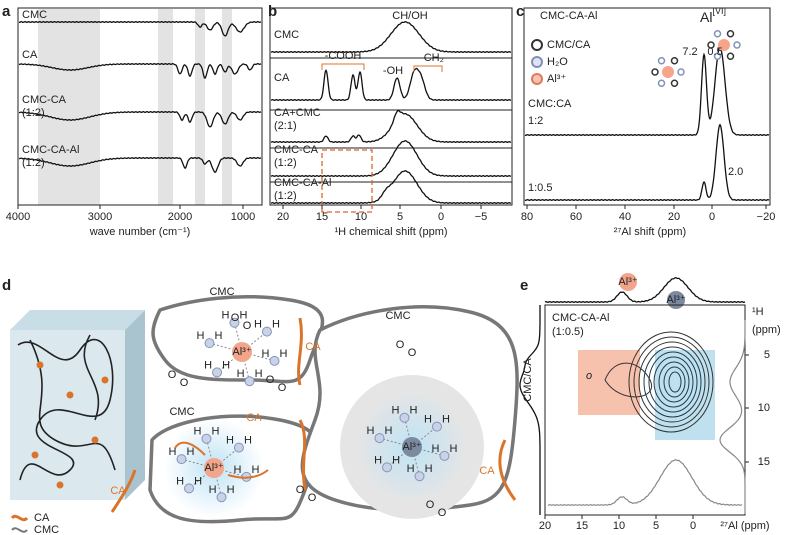  What do you see at coordinates (589, 376) in the screenshot?
I see `marker-label: o` at bounding box center [589, 376].